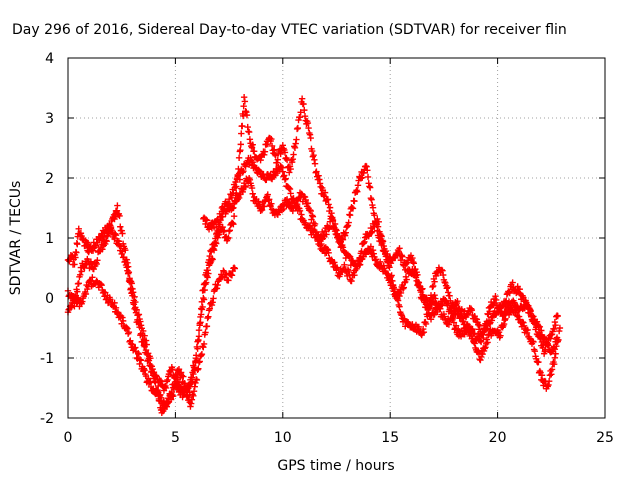  Describe the element at coordinates (47, 419) in the screenshot. I see `y-tick-label: -2` at that location.